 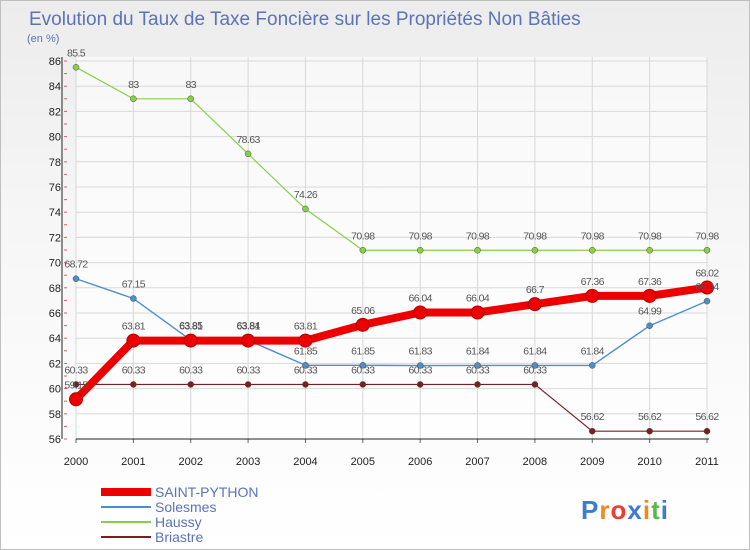 What do you see at coordinates (363, 462) in the screenshot?
I see `x-tick-label: 2005` at bounding box center [363, 462].